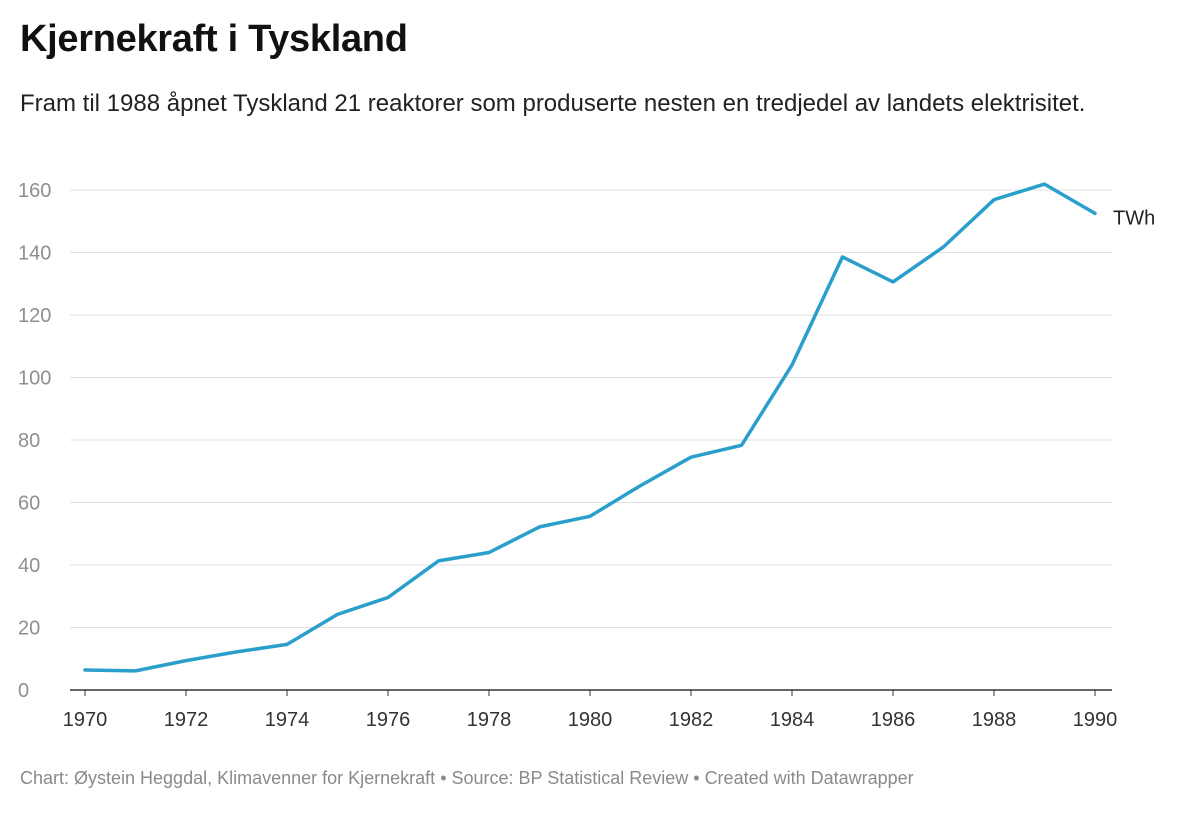 The height and width of the screenshot is (813, 1200). What do you see at coordinates (85, 720) in the screenshot?
I see `x-tick-label: 1970` at bounding box center [85, 720].